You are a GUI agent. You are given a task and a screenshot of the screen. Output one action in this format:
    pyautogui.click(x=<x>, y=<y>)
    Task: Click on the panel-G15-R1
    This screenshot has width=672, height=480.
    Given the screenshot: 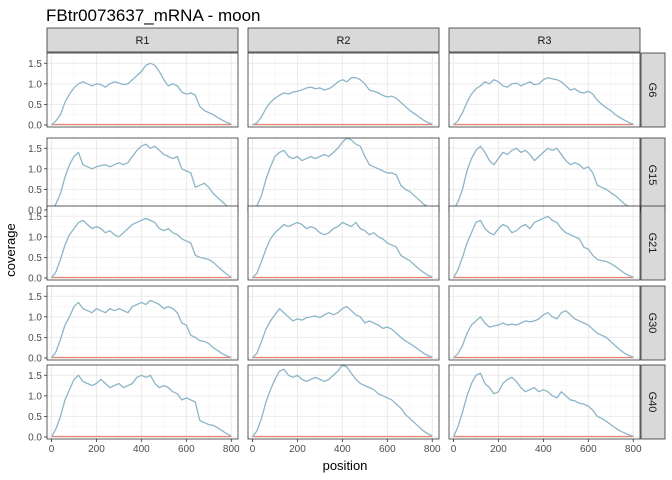 What is the action you would take?
    pyautogui.click(x=142, y=175)
    